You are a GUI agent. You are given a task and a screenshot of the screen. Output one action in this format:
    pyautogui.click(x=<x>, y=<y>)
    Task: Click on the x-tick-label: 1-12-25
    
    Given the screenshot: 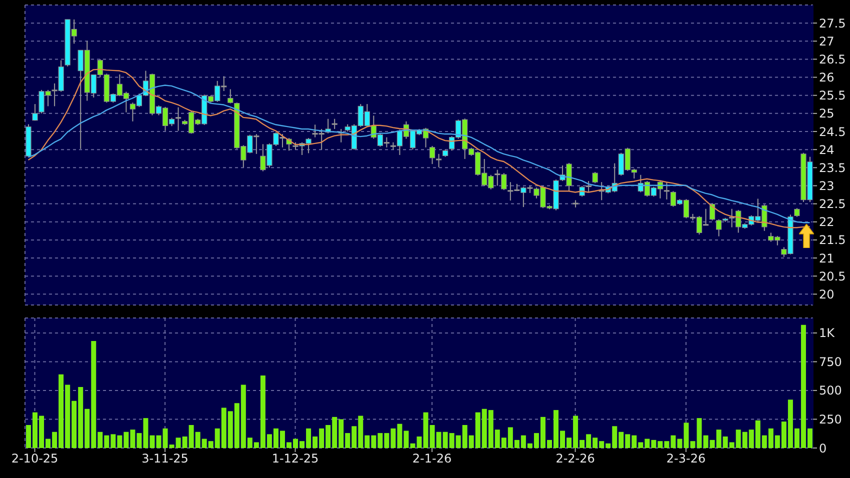 What is the action you would take?
    pyautogui.click(x=295, y=459)
    